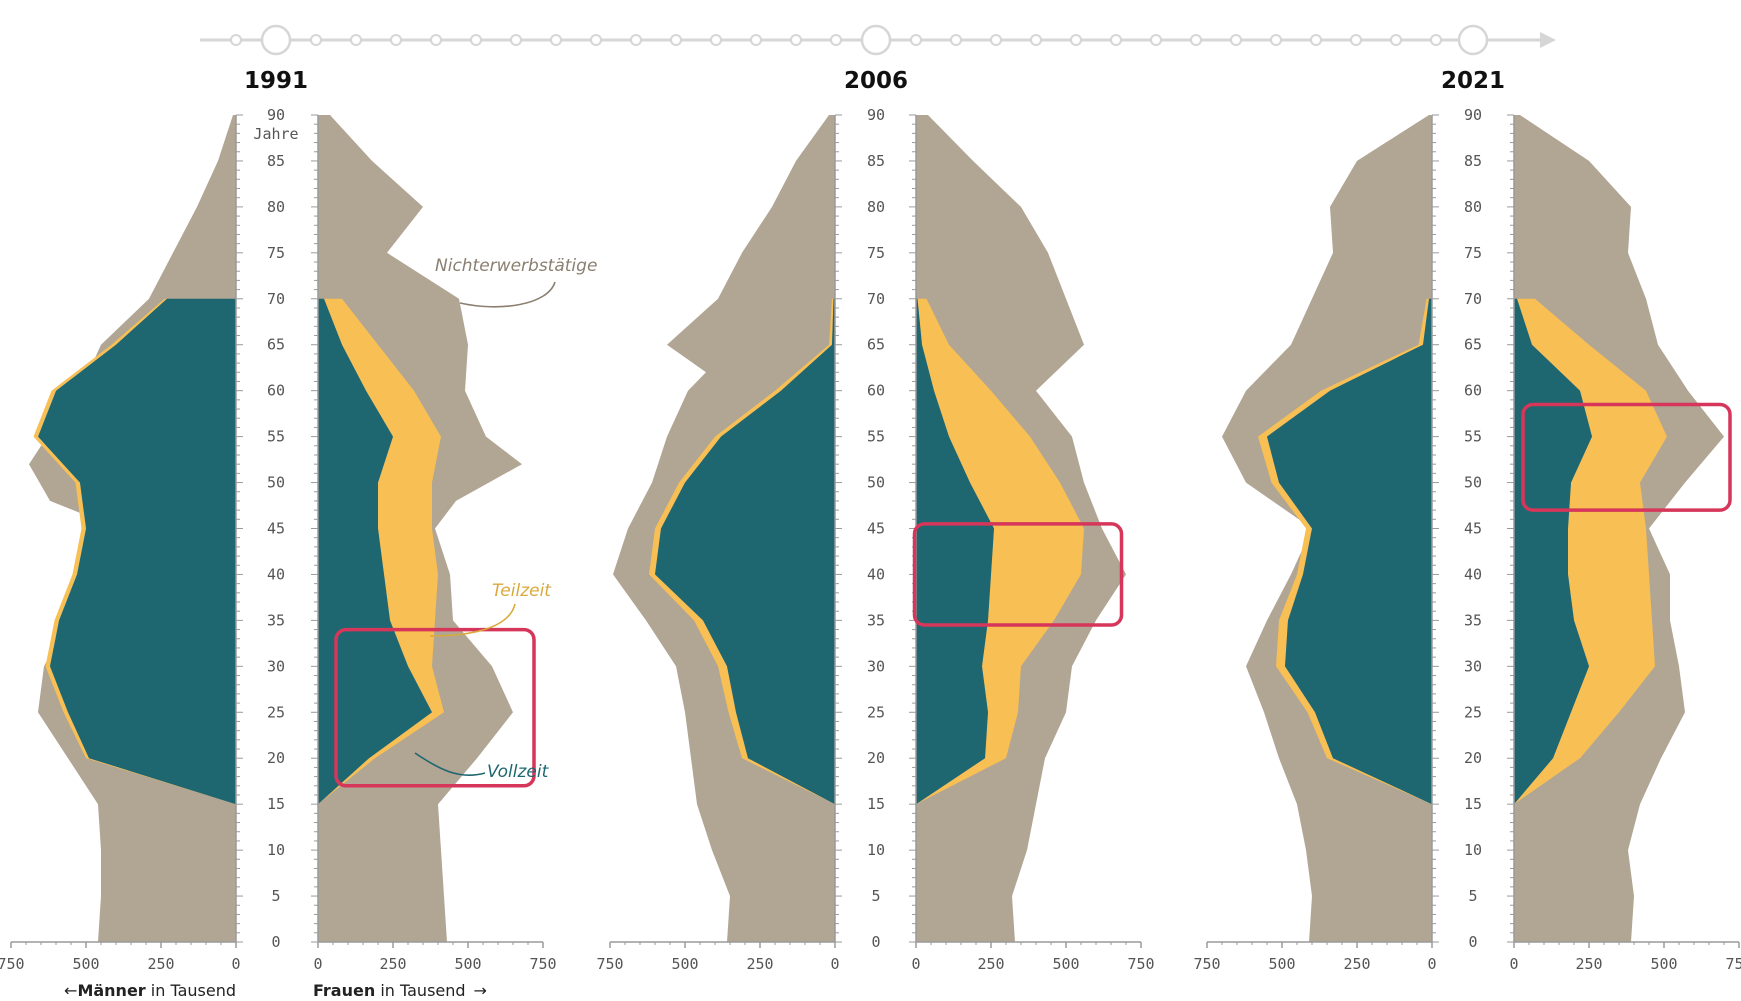 The width and height of the screenshot is (1741, 1001). What do you see at coordinates (1473, 161) in the screenshot?
I see `age-tick-label: 85` at bounding box center [1473, 161].